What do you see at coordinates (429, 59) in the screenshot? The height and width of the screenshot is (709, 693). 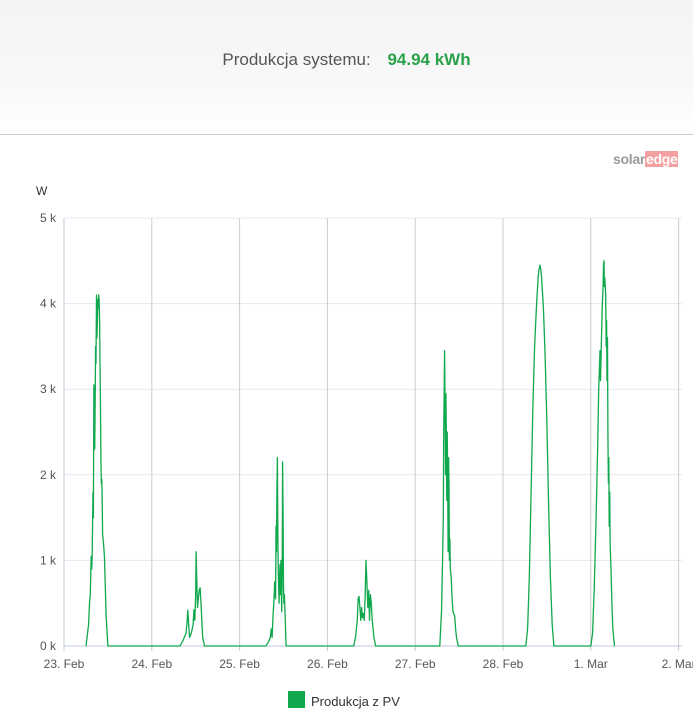 I see `production-value: 94.94 kWh` at bounding box center [429, 59].